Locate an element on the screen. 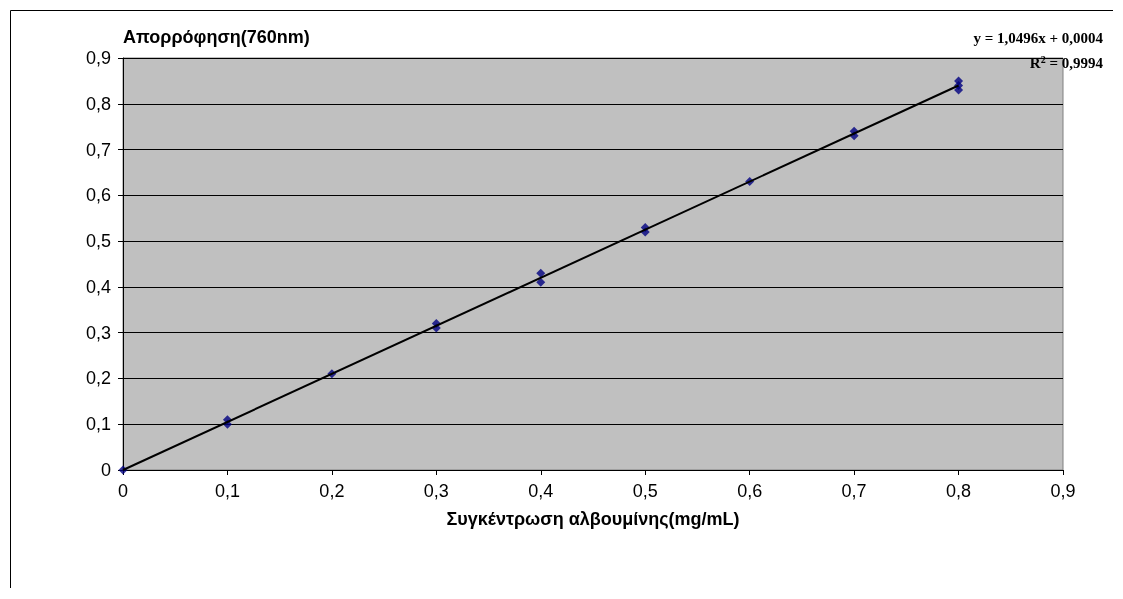 The image size is (1123, 599). y-axis-title: Απορρόφηση(760nm) is located at coordinates (216, 37).